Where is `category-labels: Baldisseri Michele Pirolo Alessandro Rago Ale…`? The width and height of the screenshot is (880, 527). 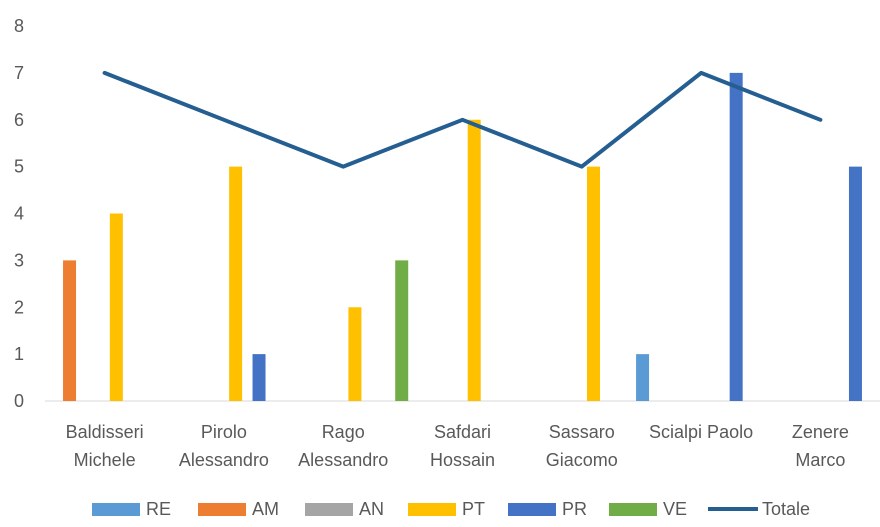 category-labels: Baldisseri Michele Pirolo Alessandro Rago Ale… is located at coordinates (457, 446).